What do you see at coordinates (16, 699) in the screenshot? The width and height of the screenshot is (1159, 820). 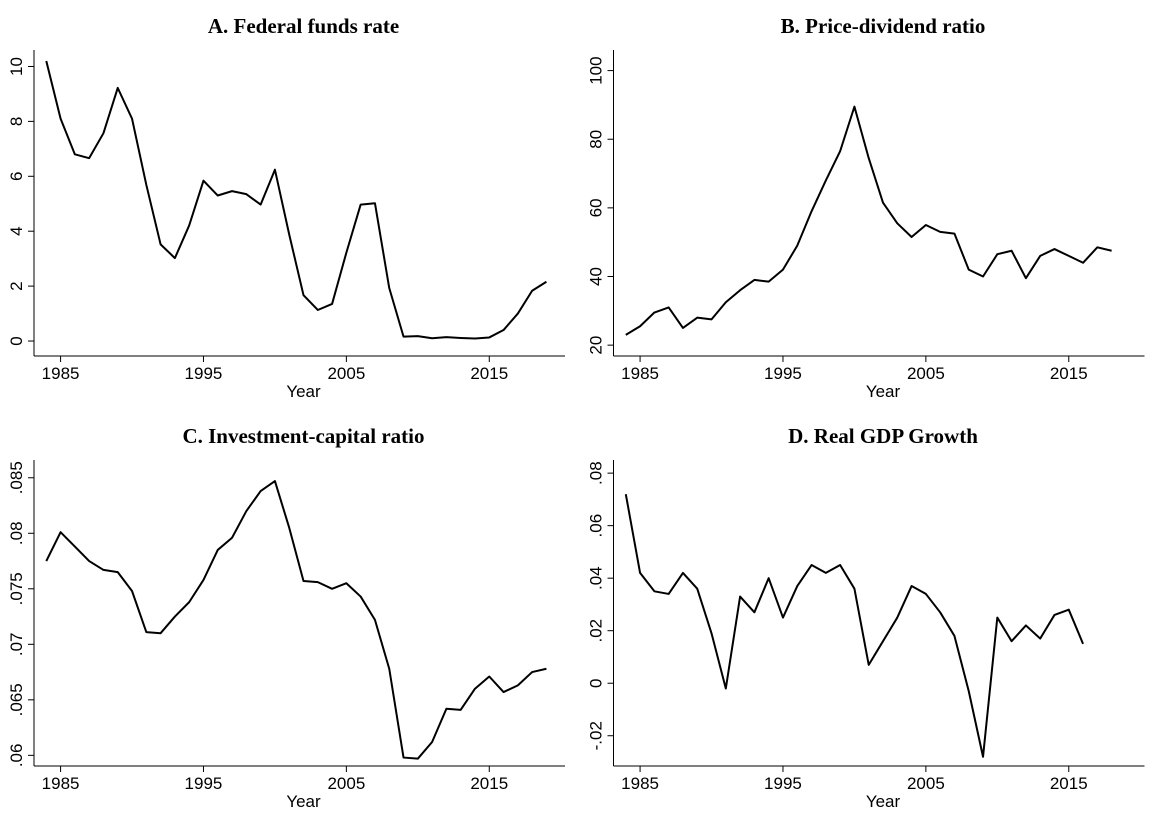 I see `y-tick-label: .065` at bounding box center [16, 699].